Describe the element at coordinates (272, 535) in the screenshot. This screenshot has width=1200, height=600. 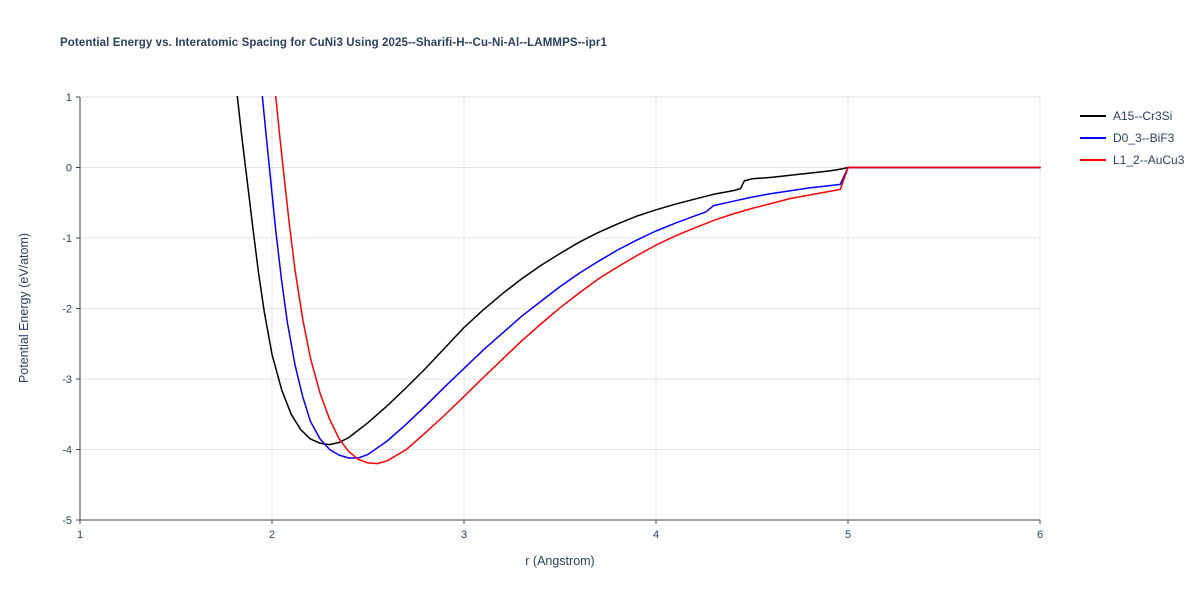
I see `svg-text: 2` at that location.